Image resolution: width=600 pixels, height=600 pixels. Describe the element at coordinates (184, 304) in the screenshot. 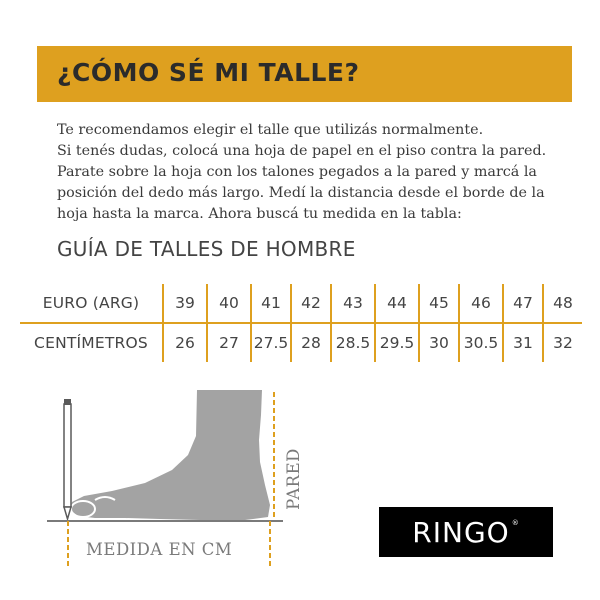

I see `table-cell: 39` at that location.